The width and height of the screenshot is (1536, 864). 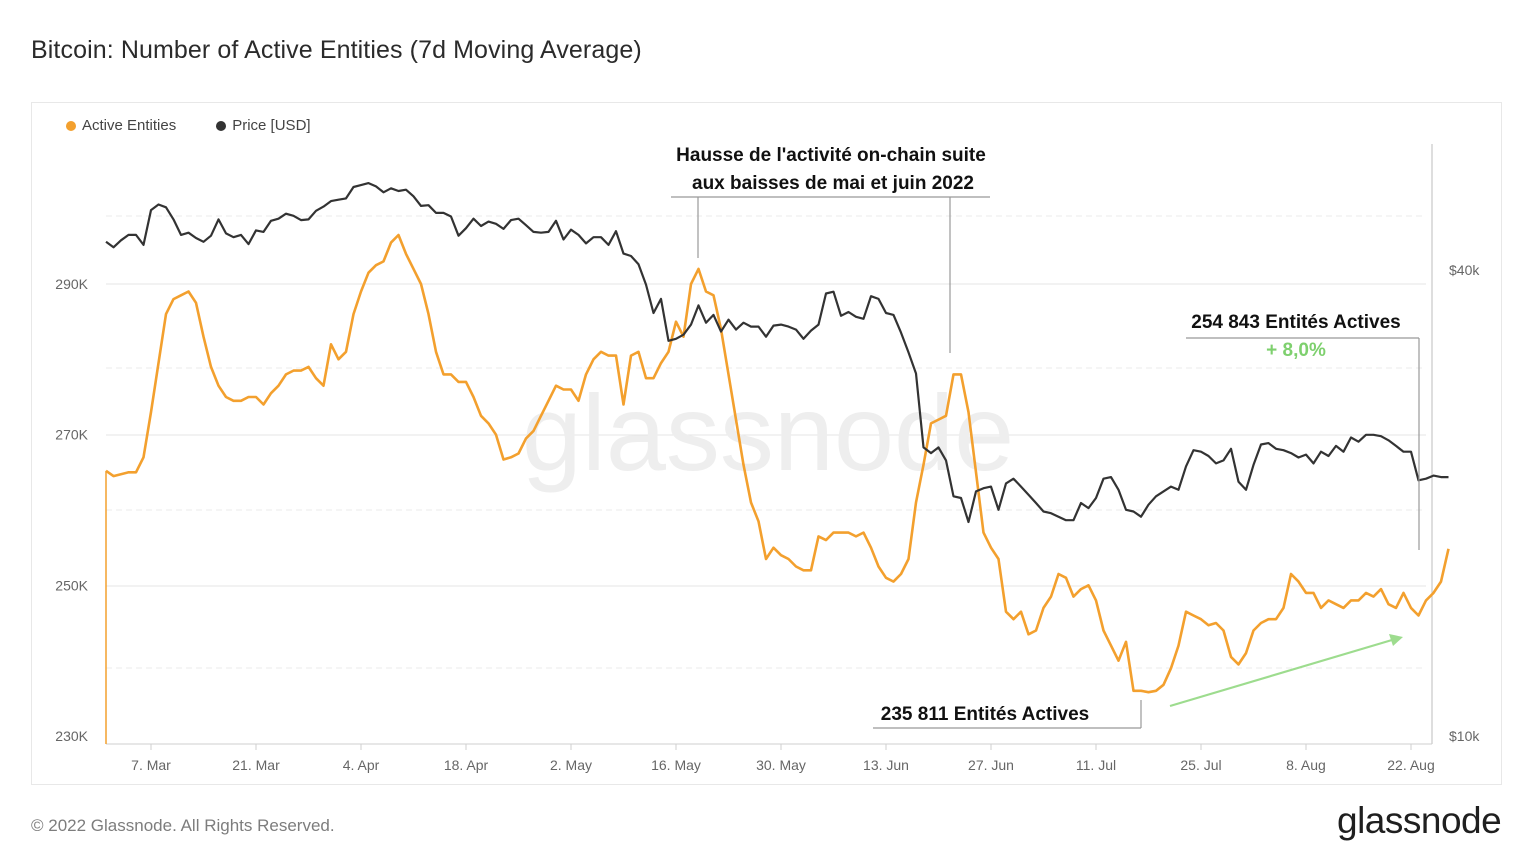 I want to click on y-left-tick-label: 250K, so click(x=71, y=585).